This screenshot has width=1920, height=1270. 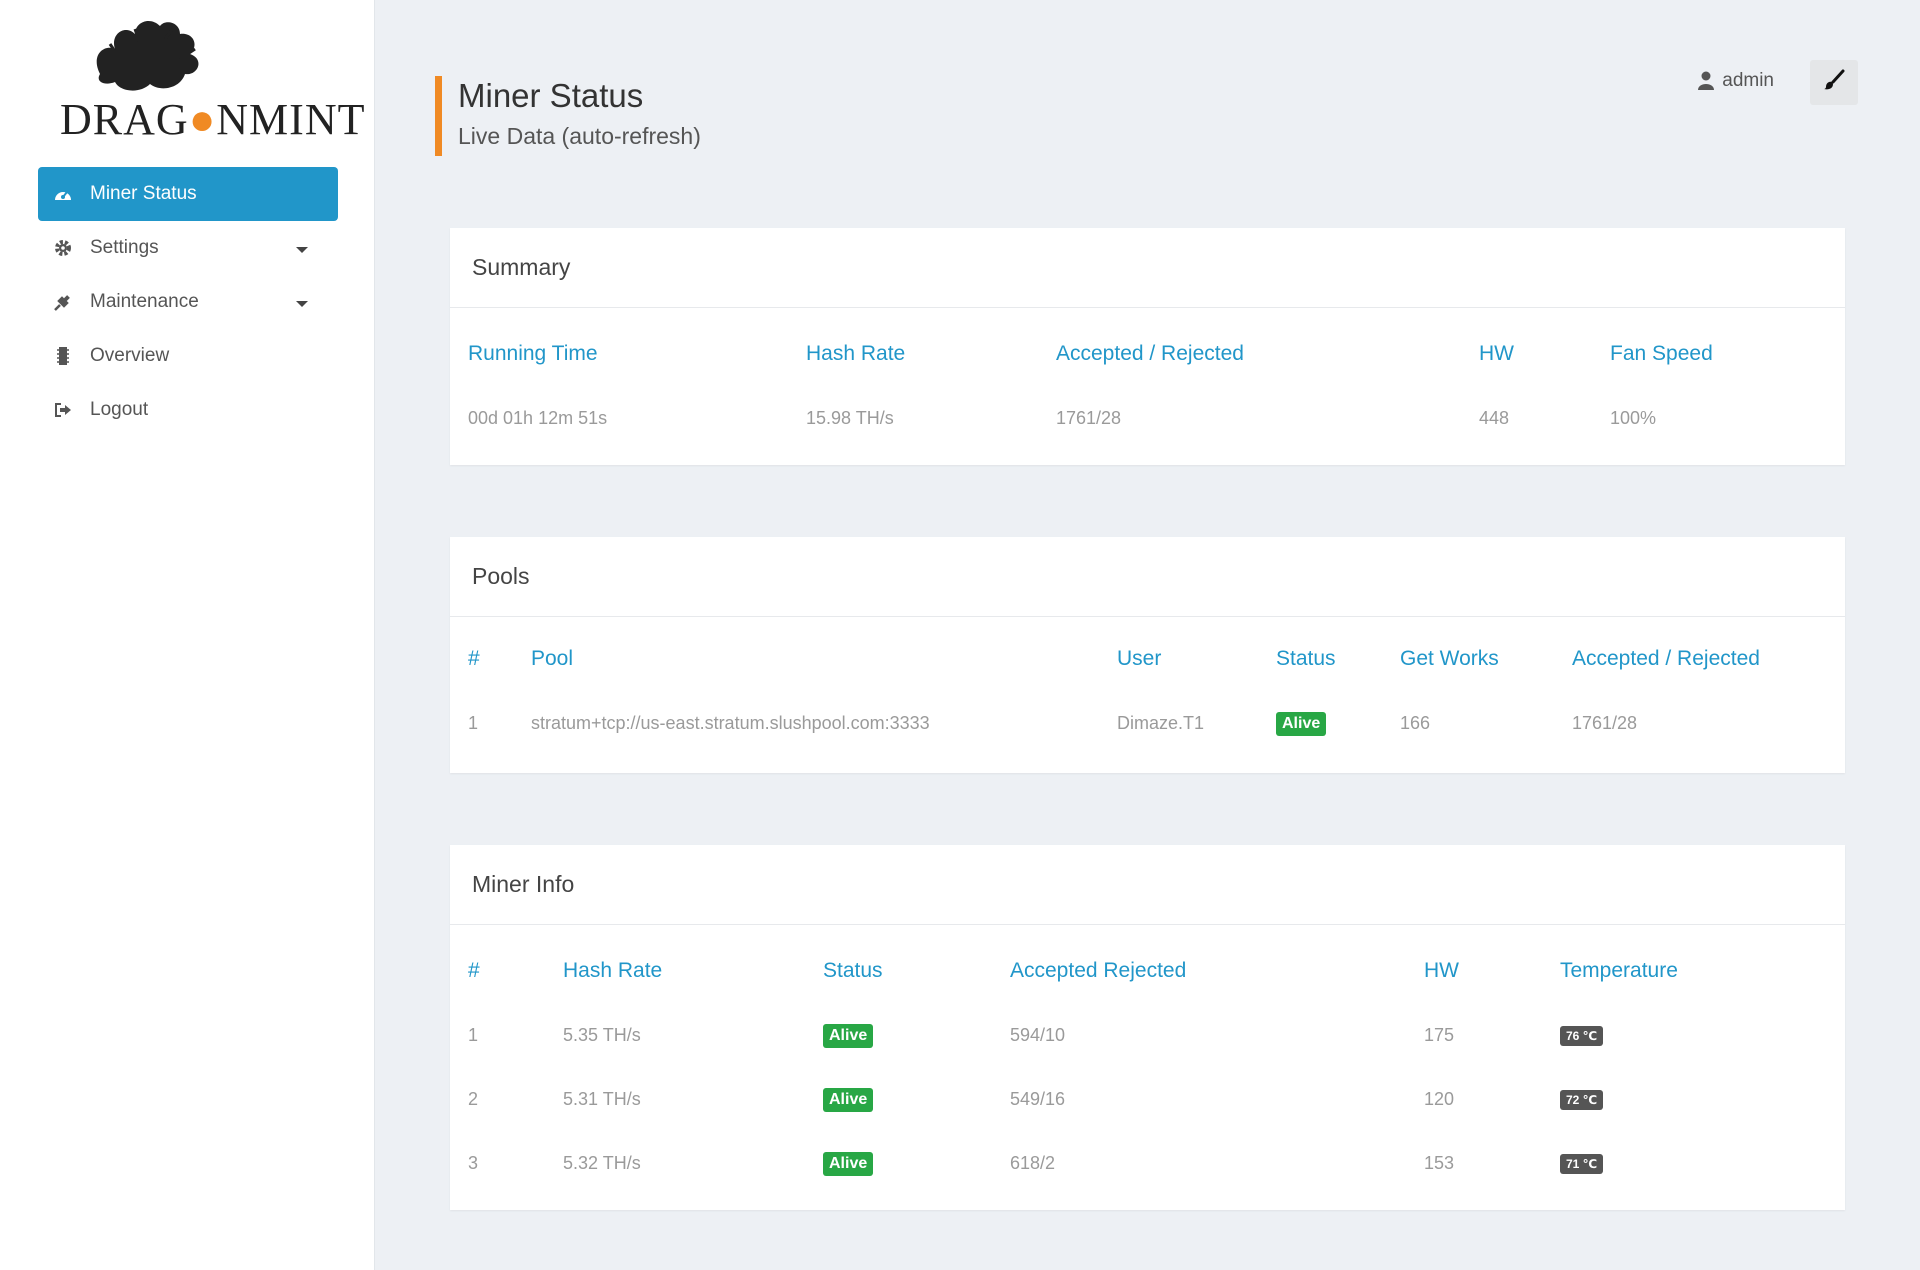 I want to click on page-title: Miner Status, so click(x=551, y=95).